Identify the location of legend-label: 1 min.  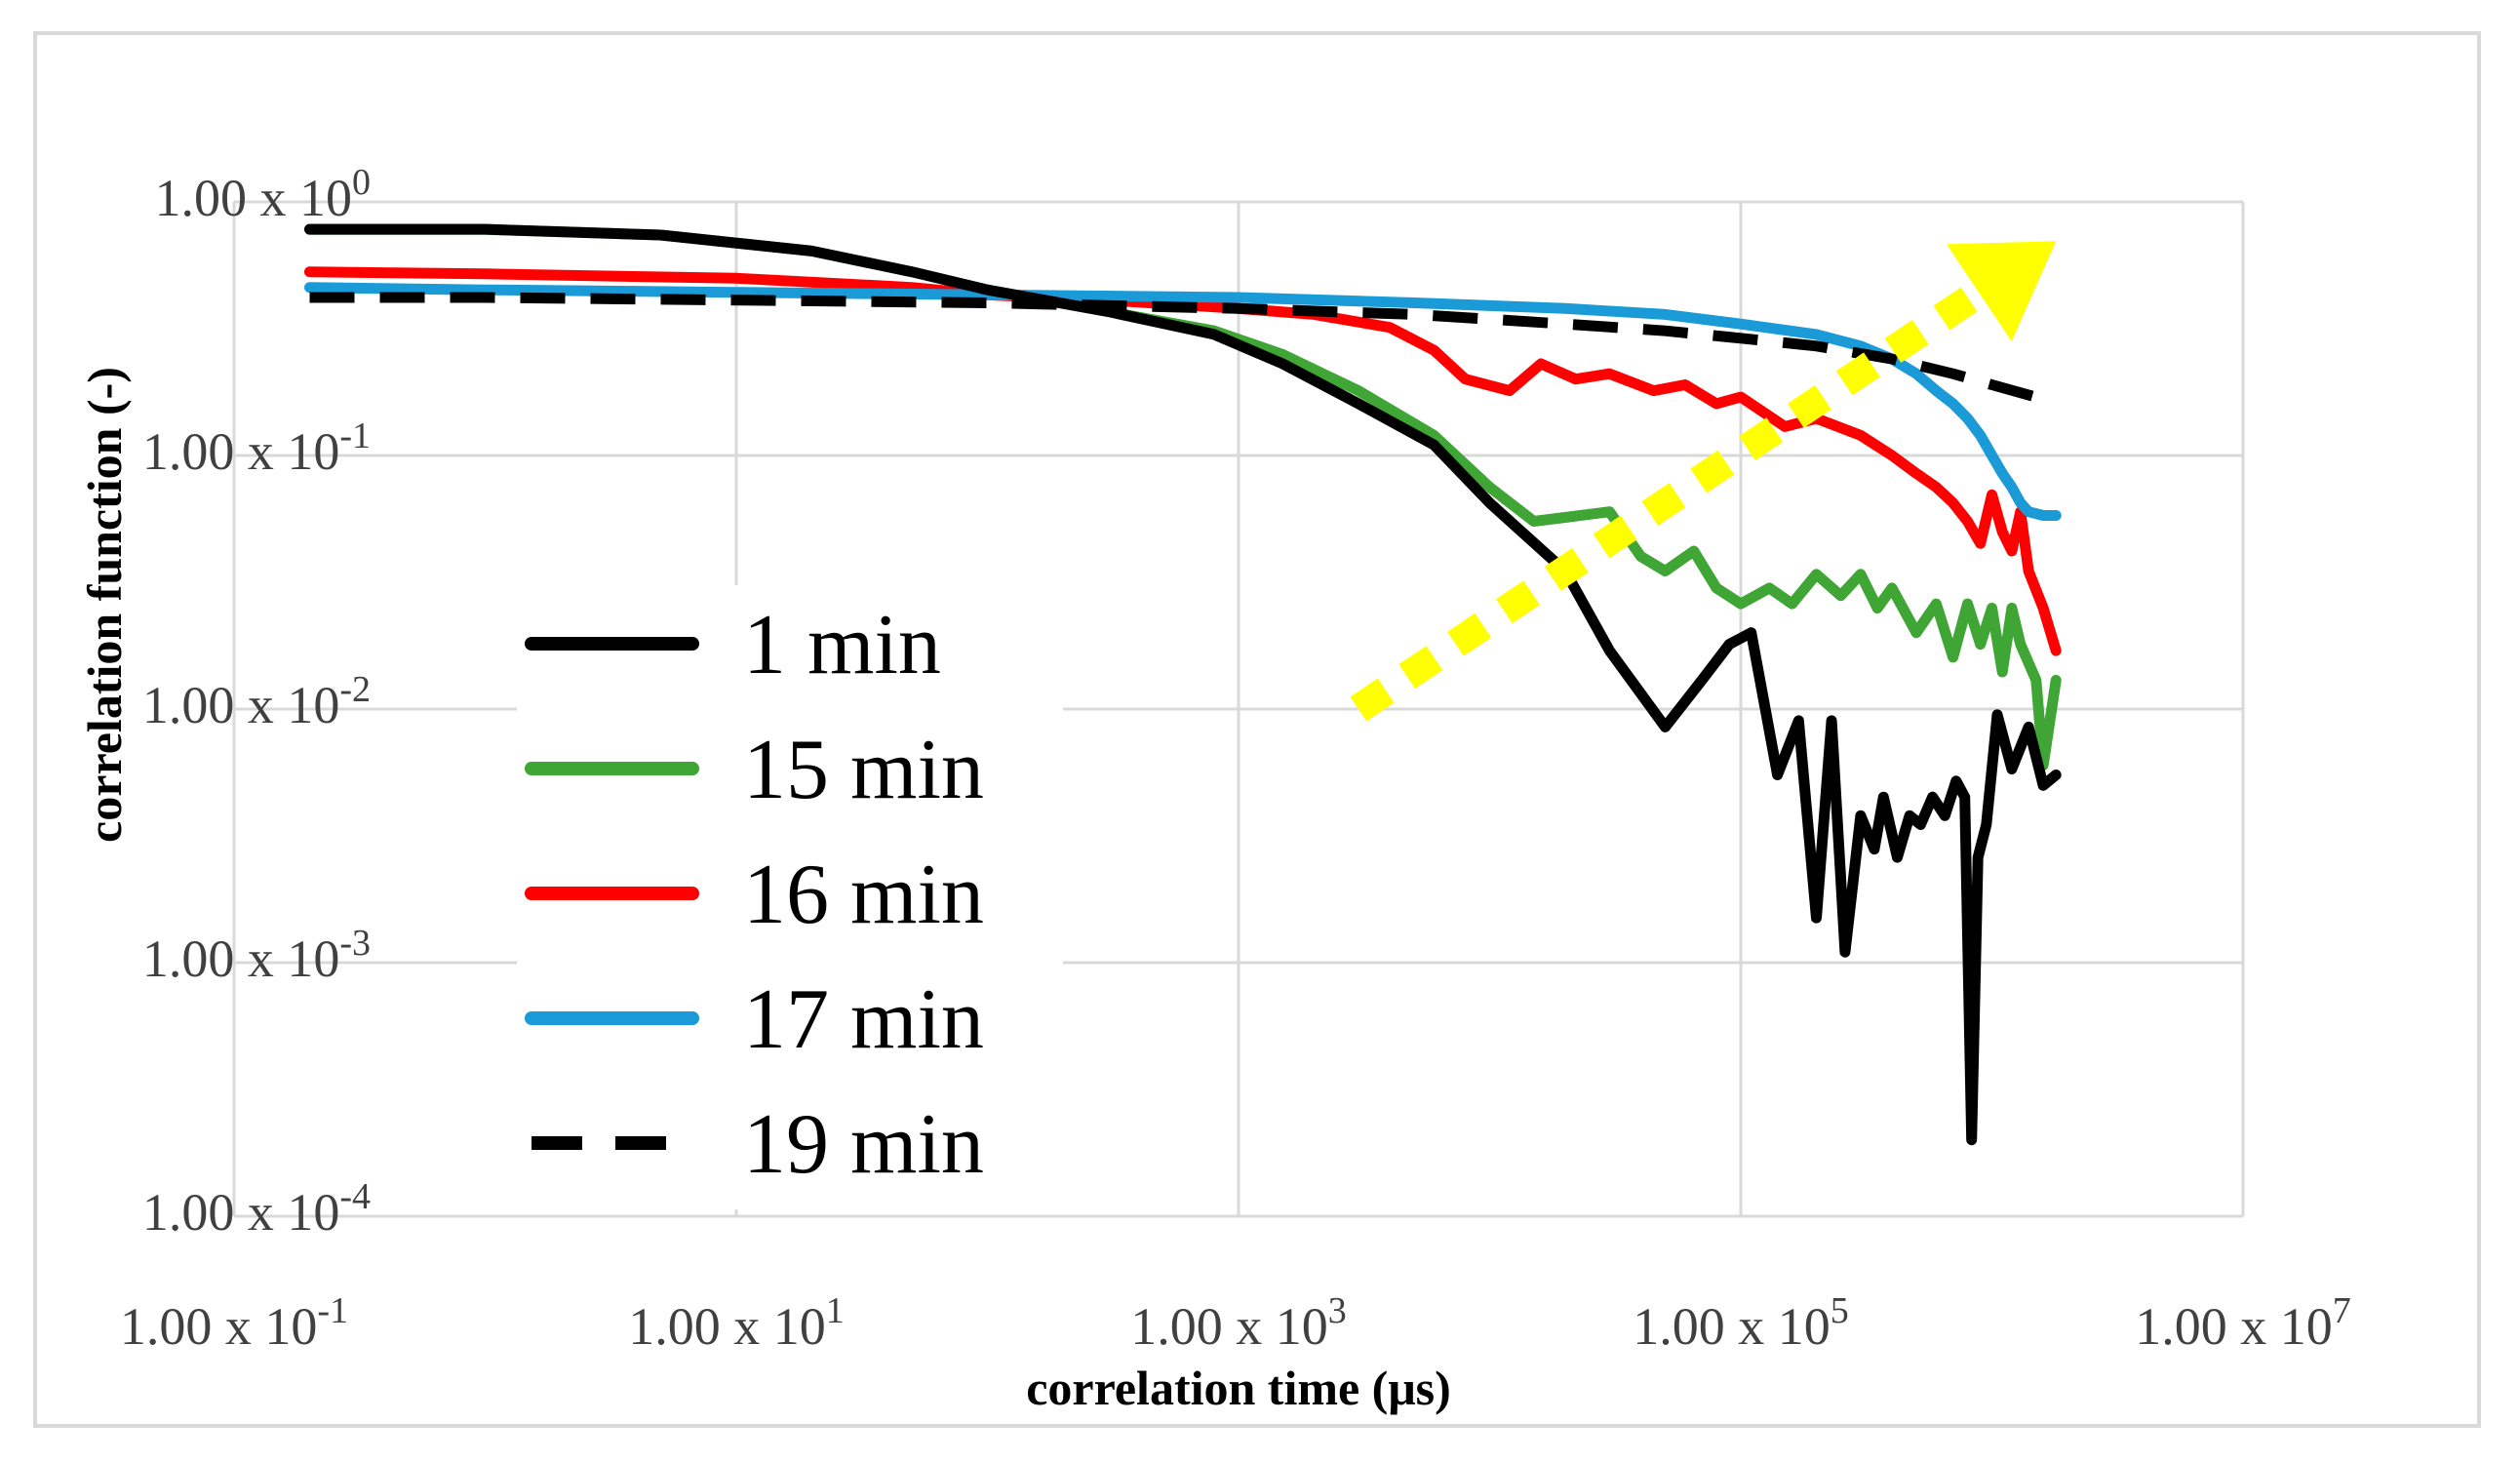
(842, 645).